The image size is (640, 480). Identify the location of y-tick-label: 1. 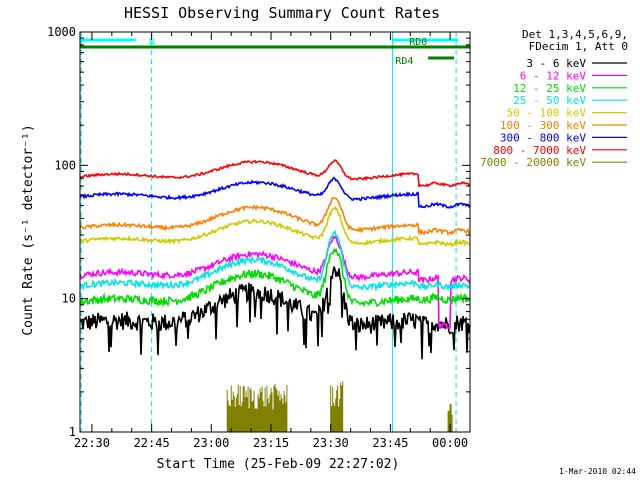
(72, 432).